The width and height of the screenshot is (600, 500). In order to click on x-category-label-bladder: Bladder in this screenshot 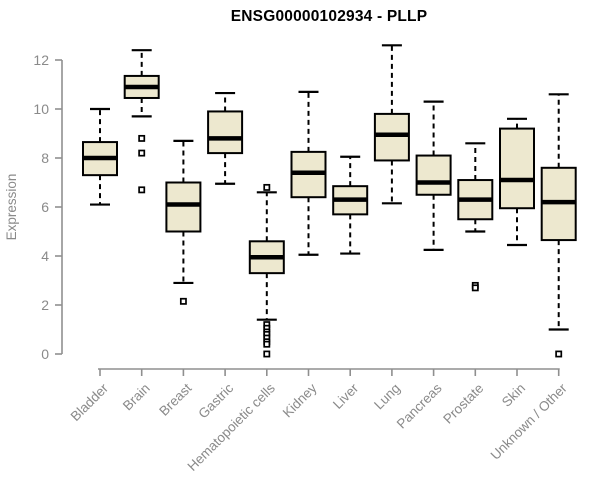, I will do `click(90, 402)`.